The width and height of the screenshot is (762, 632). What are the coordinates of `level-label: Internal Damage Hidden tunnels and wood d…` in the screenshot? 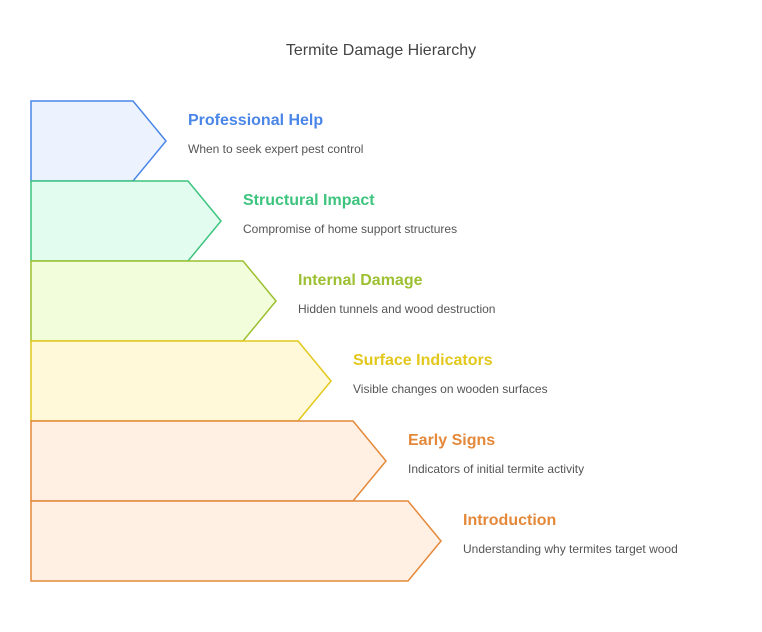 It's located at (396, 294).